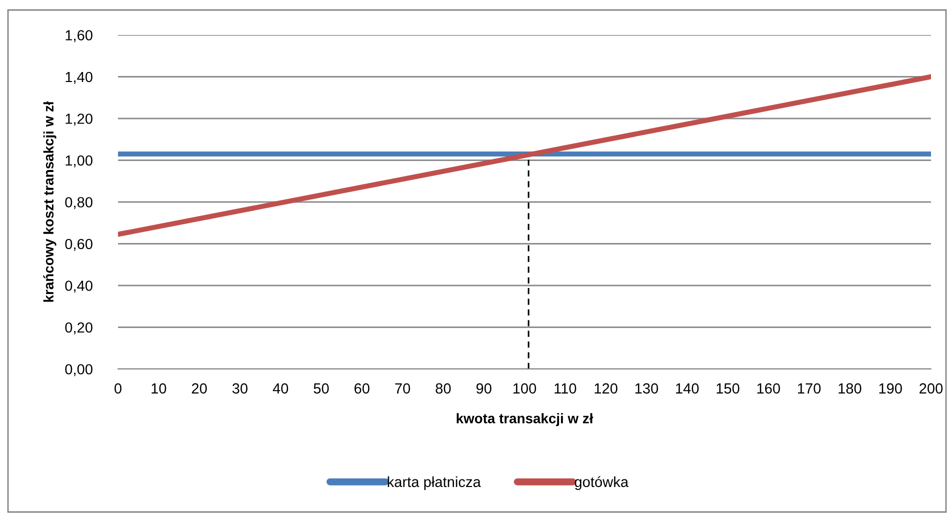 Image resolution: width=949 pixels, height=516 pixels. What do you see at coordinates (199, 388) in the screenshot?
I see `x-tick-label: 20` at bounding box center [199, 388].